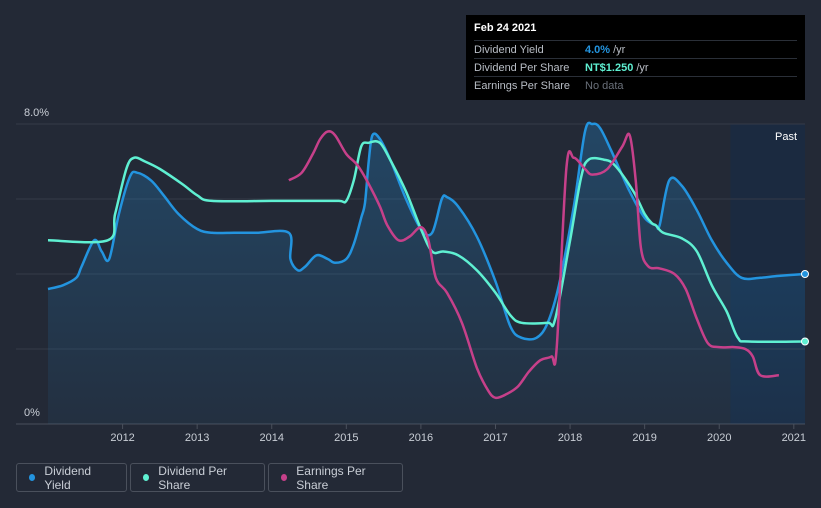  Describe the element at coordinates (786, 137) in the screenshot. I see `past-label: Past` at that location.